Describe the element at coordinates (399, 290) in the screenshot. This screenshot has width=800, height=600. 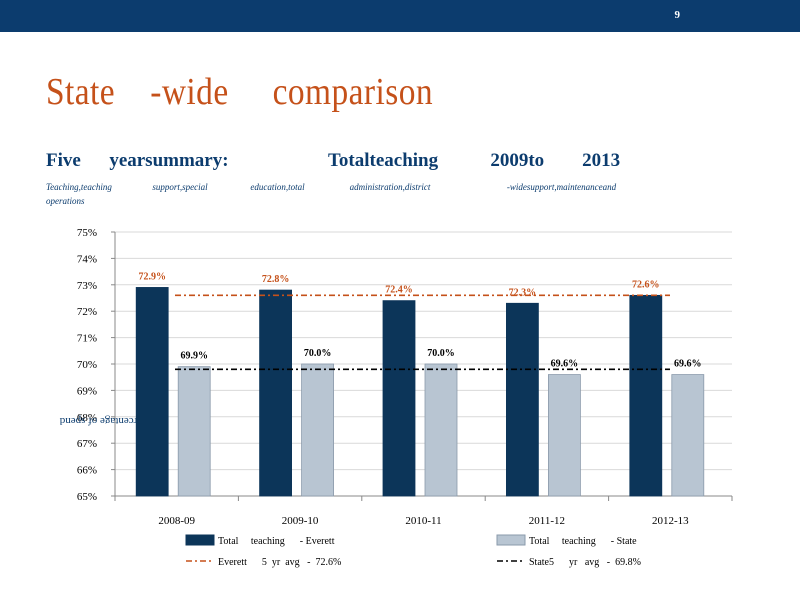
I see `data-label: 72.4%` at that location.